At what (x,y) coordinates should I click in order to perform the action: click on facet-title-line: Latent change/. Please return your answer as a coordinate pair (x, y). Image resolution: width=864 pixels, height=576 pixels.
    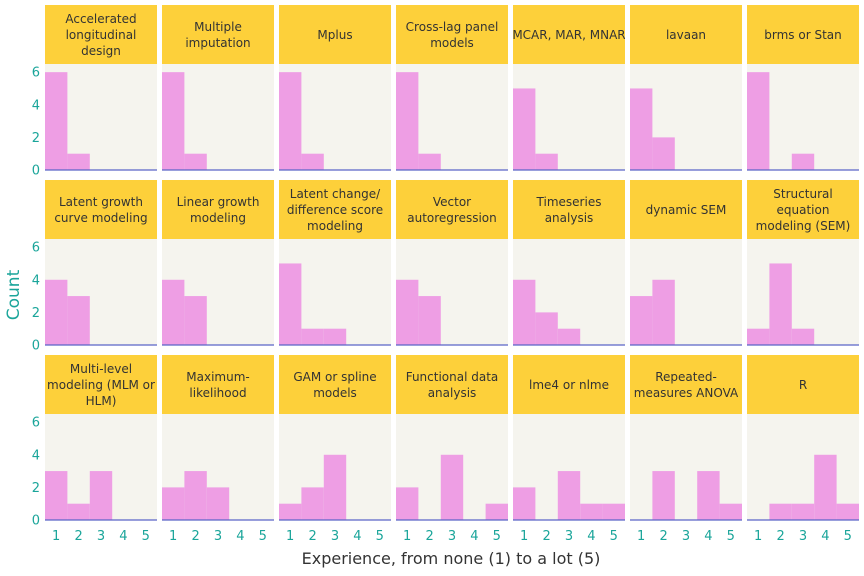
    Looking at the image, I should click on (335, 194).